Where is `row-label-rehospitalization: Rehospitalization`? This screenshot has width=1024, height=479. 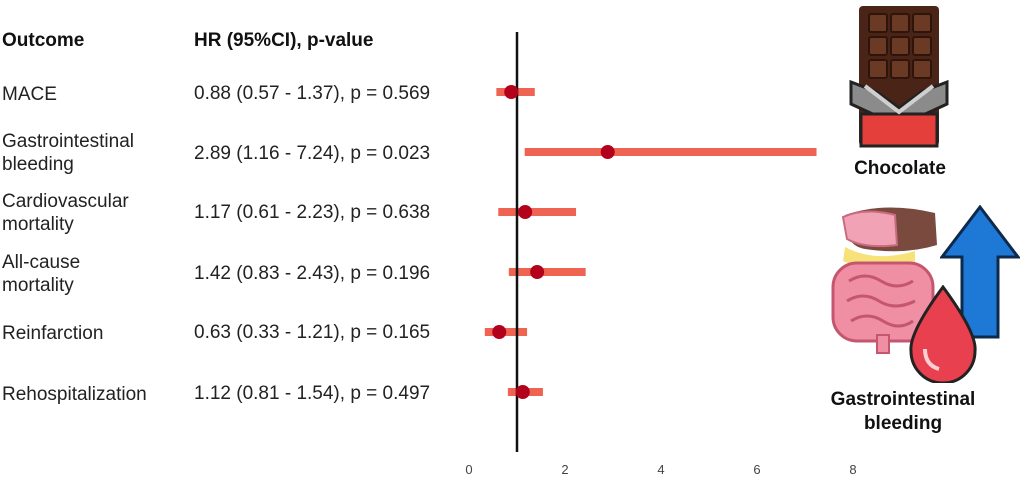
row-label-rehospitalization: Rehospitalization is located at coordinates (74, 394).